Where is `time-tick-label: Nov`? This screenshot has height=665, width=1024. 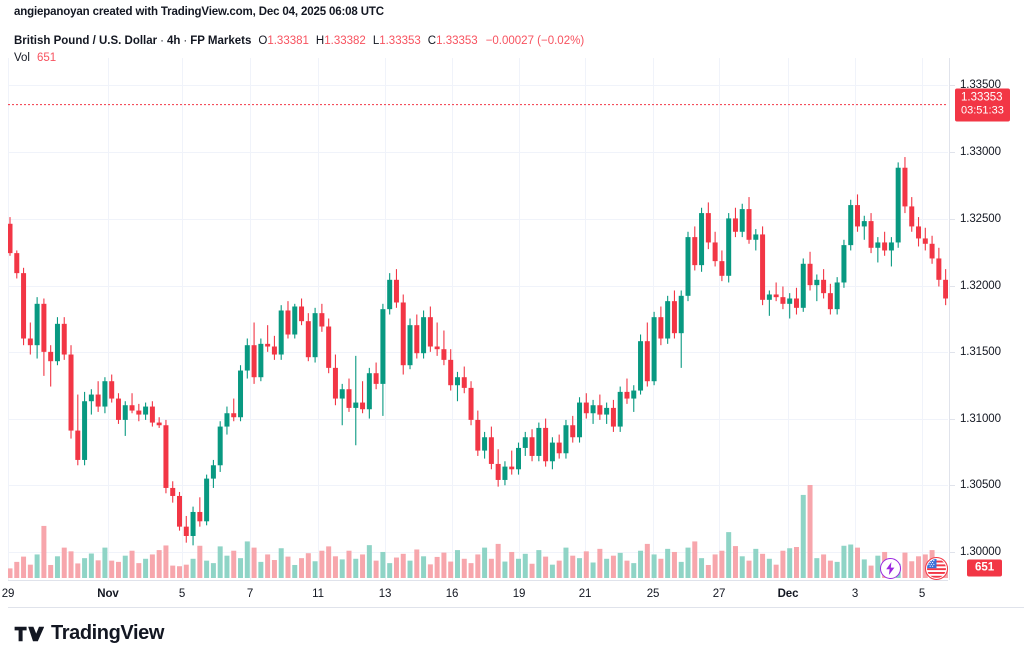 time-tick-label: Nov is located at coordinates (108, 594).